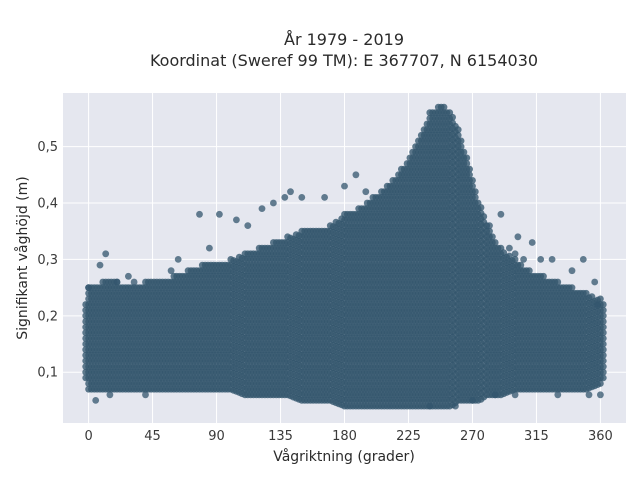  What do you see at coordinates (344, 39) in the screenshot?
I see `chart-title-line: År 1979 - 2019` at bounding box center [344, 39].